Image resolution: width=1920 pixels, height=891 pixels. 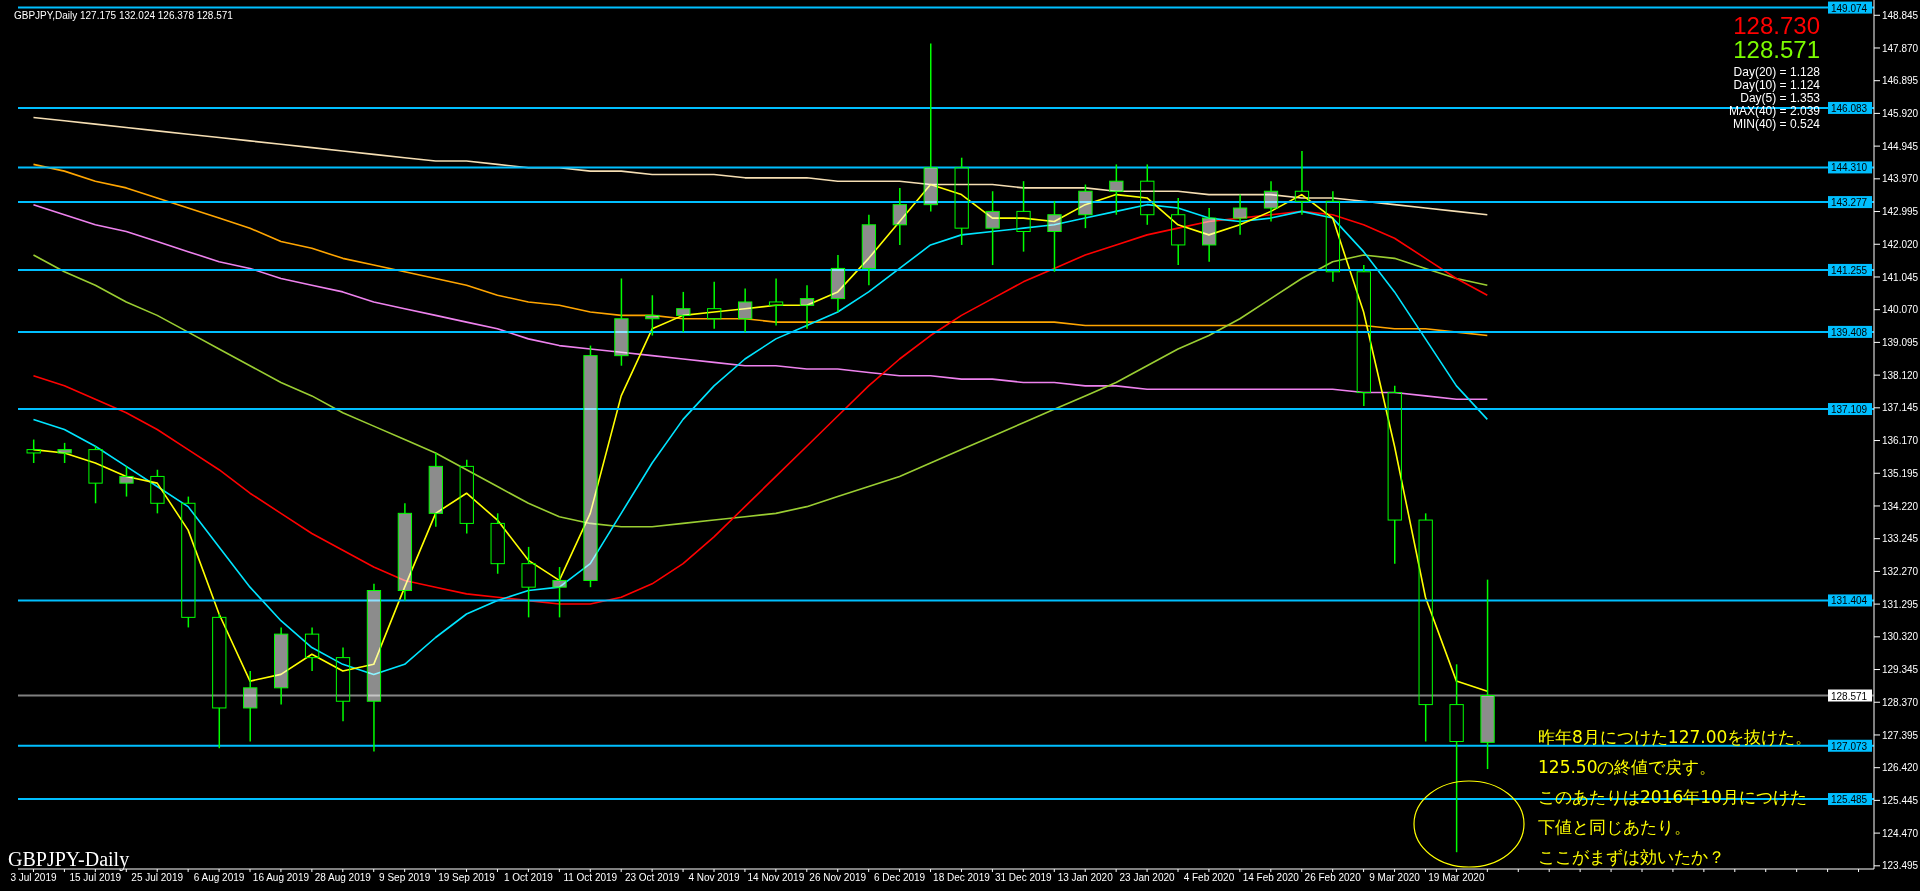 What do you see at coordinates (1209, 878) in the screenshot?
I see `x-tick-label: 4 Feb 2020` at bounding box center [1209, 878].